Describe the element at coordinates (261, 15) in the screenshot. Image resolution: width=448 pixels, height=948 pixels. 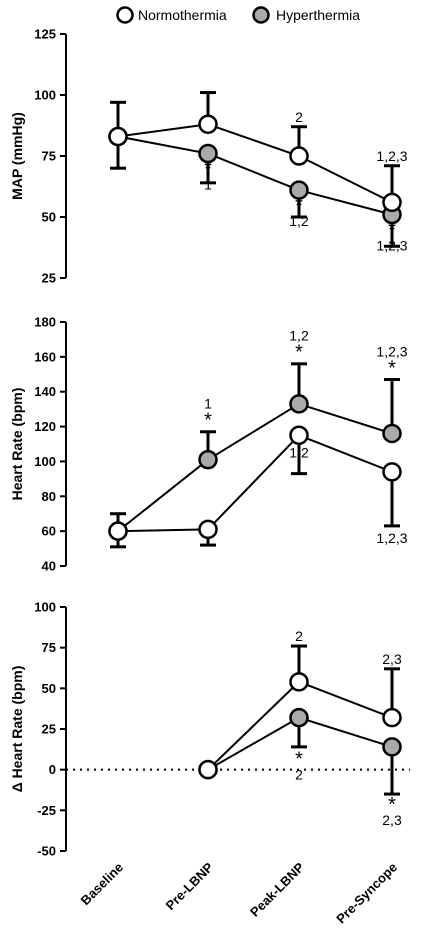
I see `legend-marker-hyperthermia` at that location.